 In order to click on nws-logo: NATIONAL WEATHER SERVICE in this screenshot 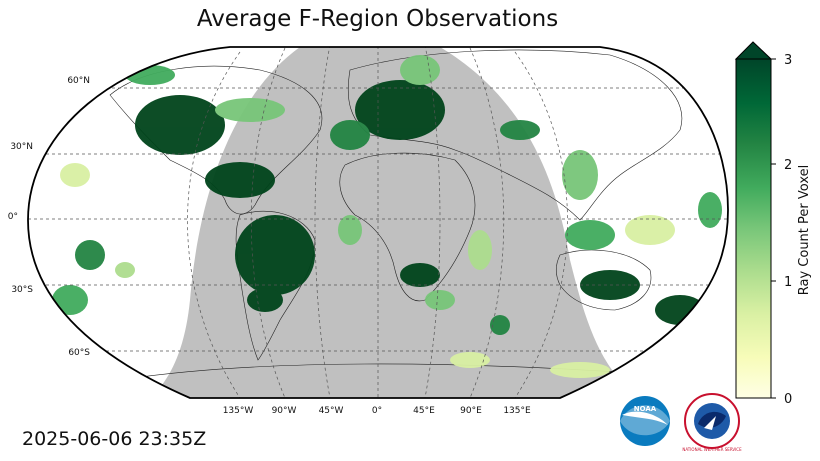, I will do `click(712, 422)`.